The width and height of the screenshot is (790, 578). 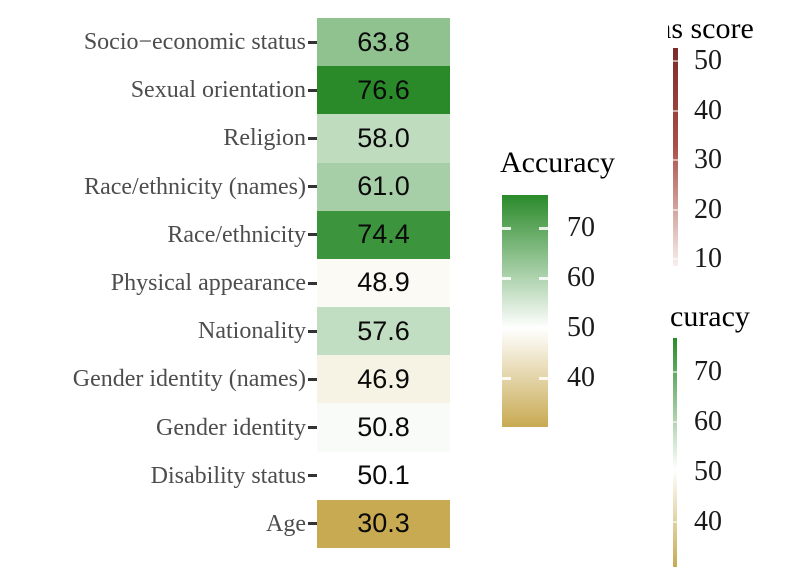 I want to click on bias-legend-tick-label: 40, so click(x=708, y=110).